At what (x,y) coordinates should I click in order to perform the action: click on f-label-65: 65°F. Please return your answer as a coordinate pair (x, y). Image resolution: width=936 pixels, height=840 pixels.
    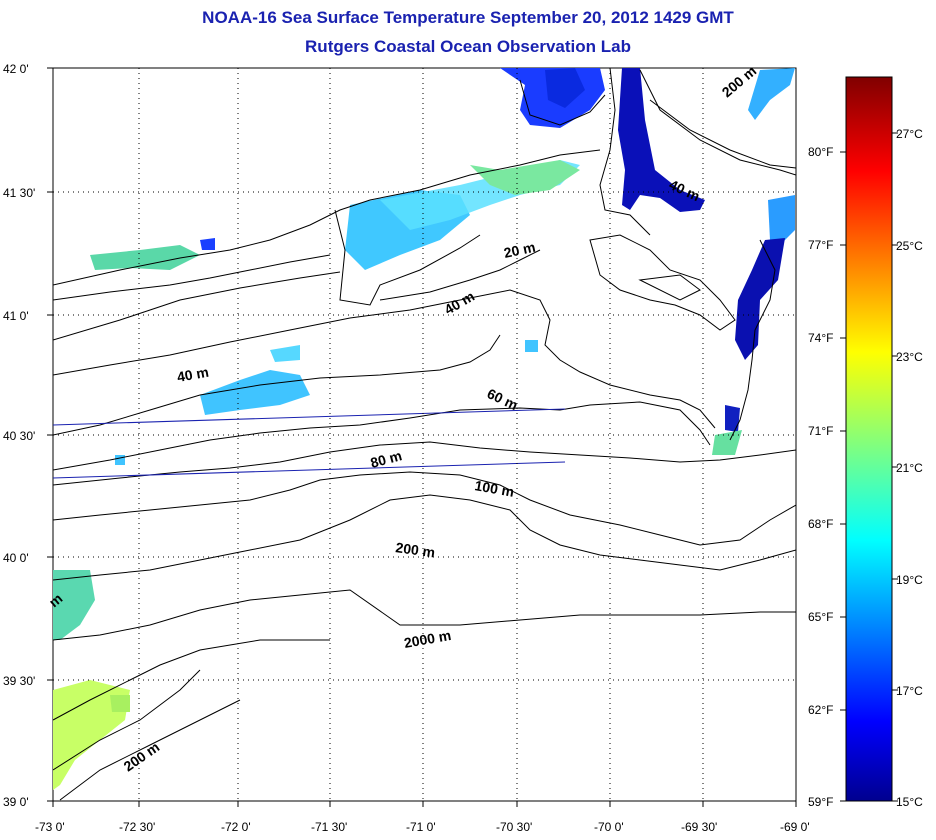
    Looking at the image, I should click on (820, 617).